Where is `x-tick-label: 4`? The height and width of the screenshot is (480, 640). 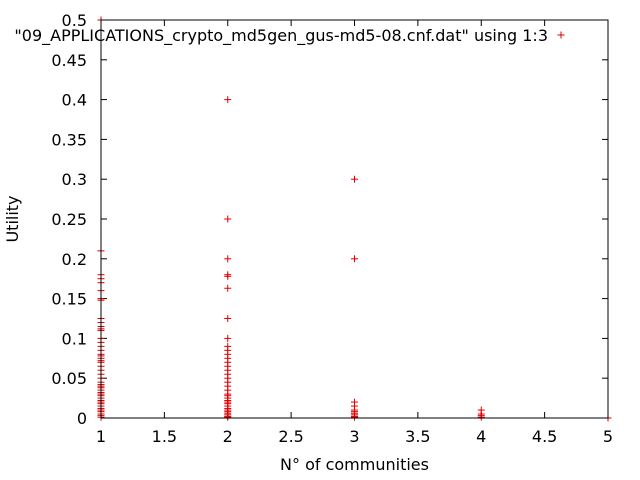
x-tick-label: 4 is located at coordinates (481, 436).